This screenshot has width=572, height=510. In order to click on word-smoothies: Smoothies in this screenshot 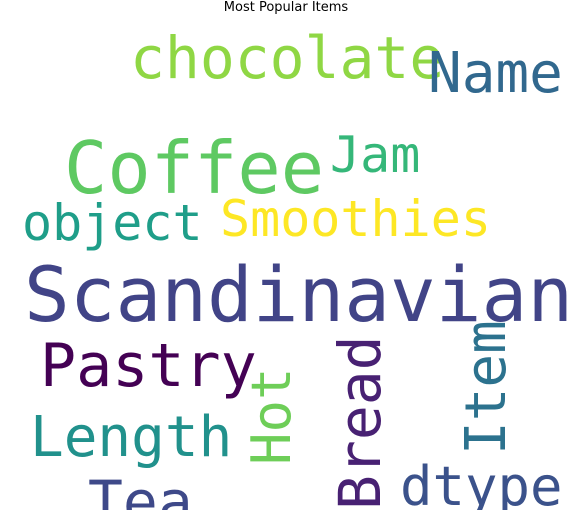, I will do `click(355, 219)`.